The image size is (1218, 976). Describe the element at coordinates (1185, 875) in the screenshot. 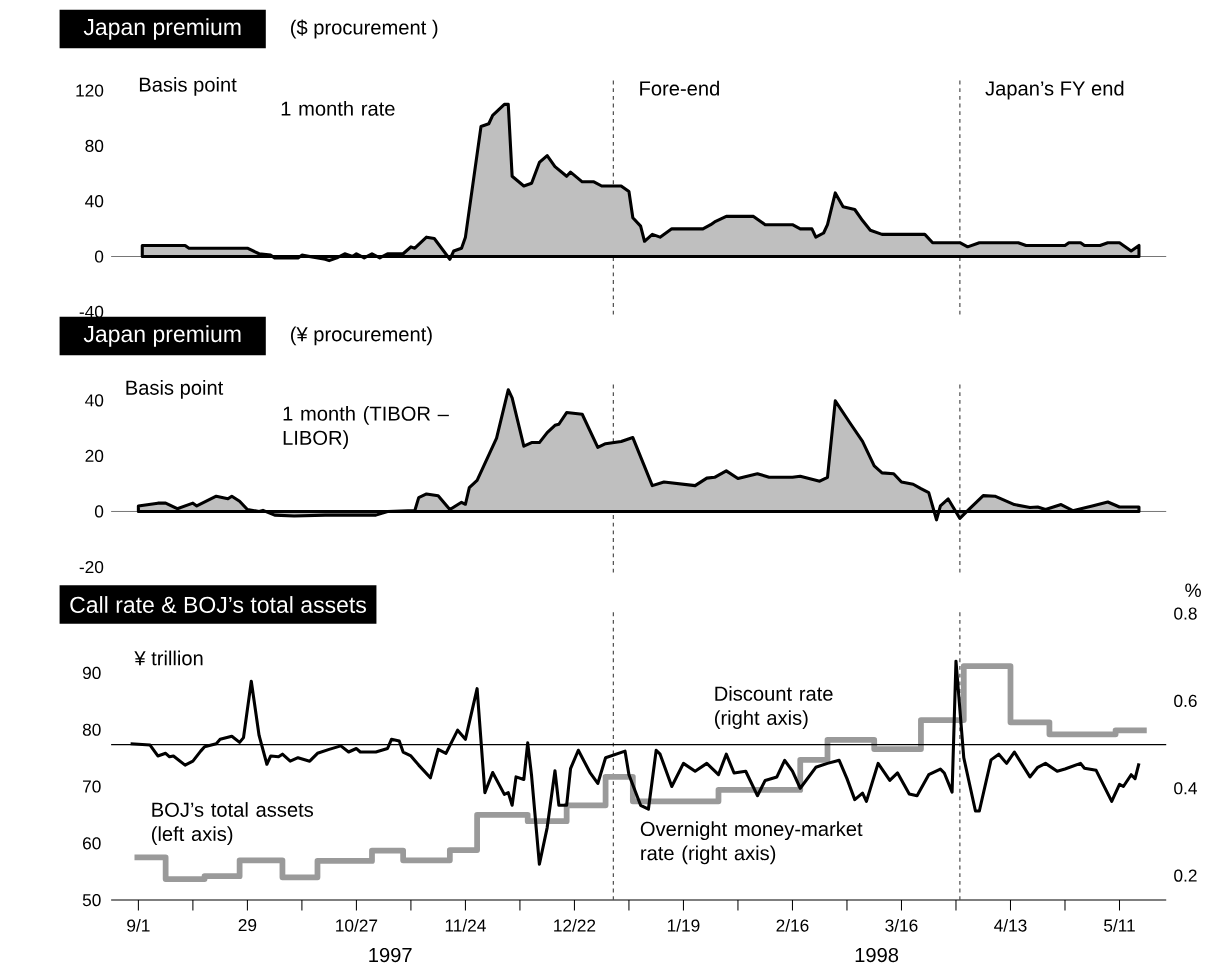

I see `y2-tick-label: 0.2` at that location.